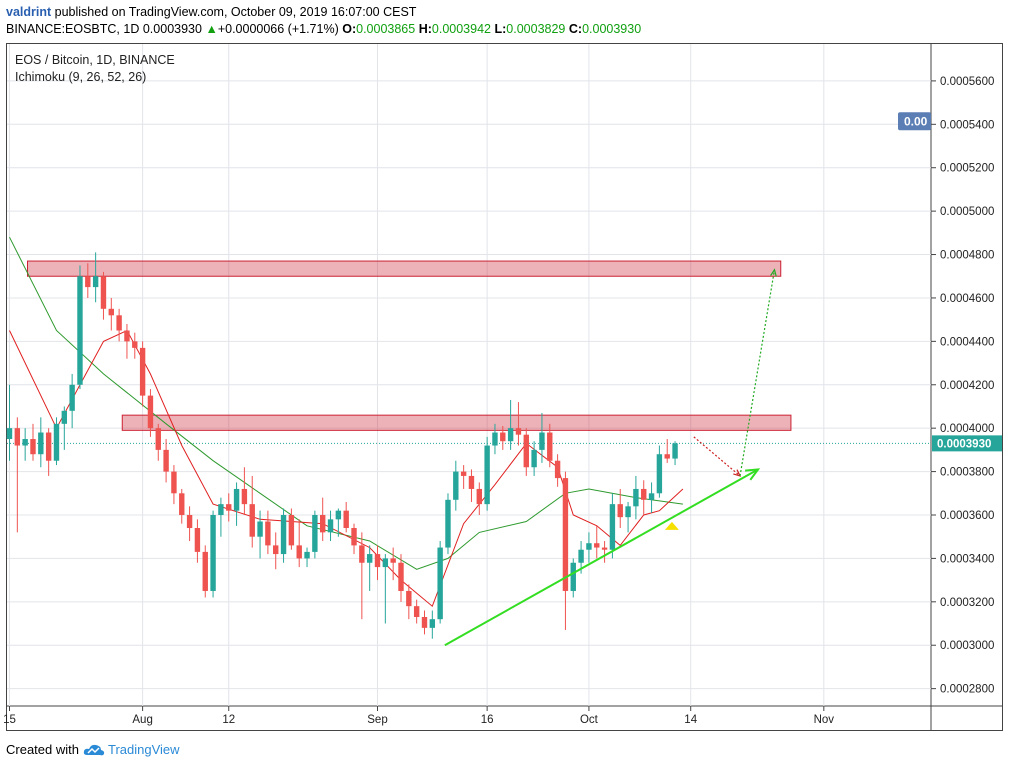 This screenshot has width=1010, height=768. What do you see at coordinates (377, 720) in the screenshot?
I see `time-tick-label: Sep` at bounding box center [377, 720].